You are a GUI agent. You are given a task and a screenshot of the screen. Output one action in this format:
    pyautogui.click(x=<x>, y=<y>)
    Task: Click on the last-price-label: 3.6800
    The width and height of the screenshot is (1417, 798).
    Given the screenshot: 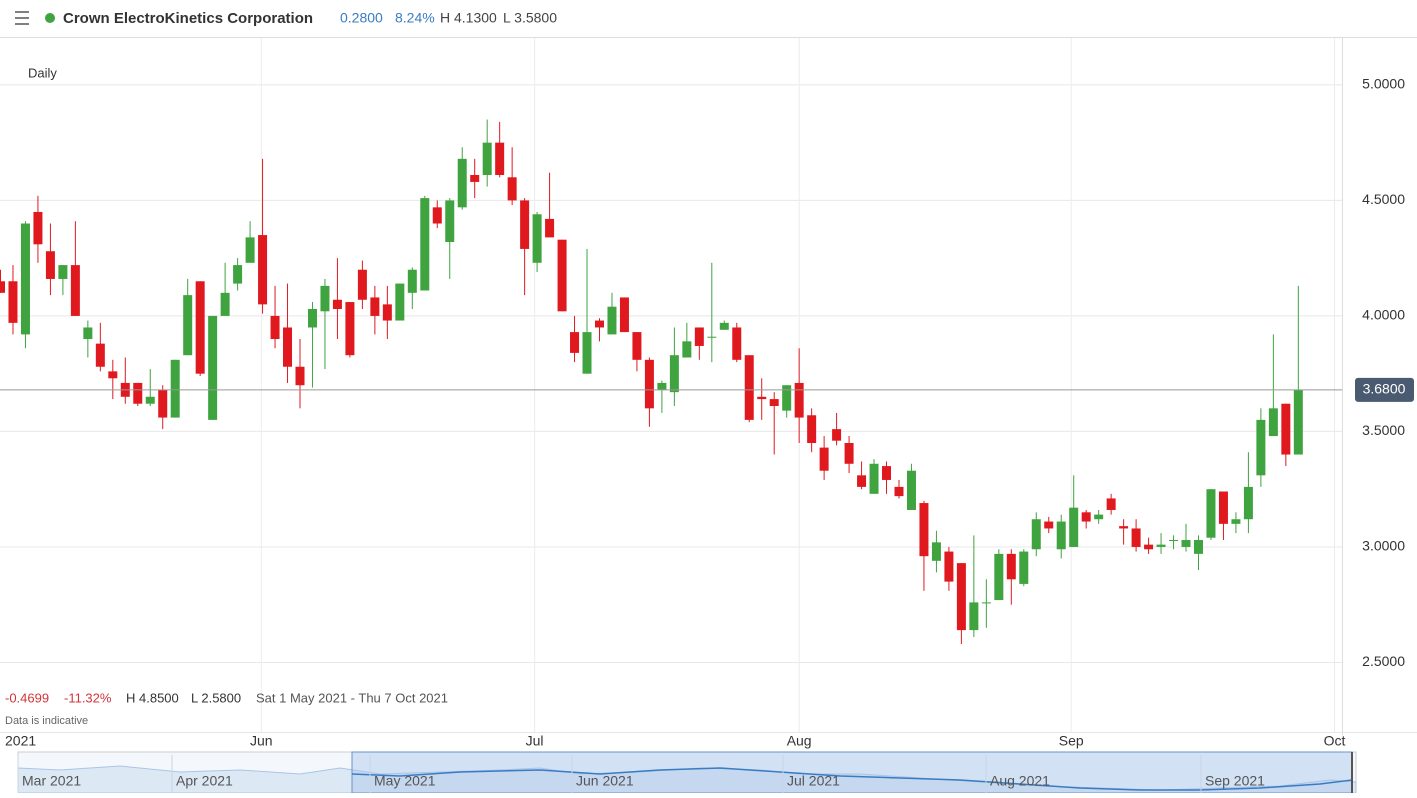 What is the action you would take?
    pyautogui.click(x=1384, y=389)
    